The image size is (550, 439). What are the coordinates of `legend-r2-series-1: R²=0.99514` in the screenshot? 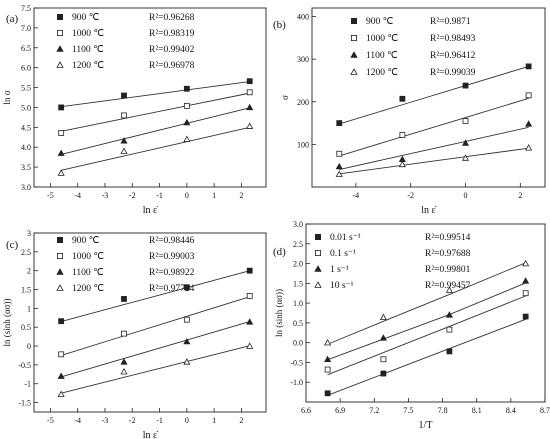 It's located at (448, 238).